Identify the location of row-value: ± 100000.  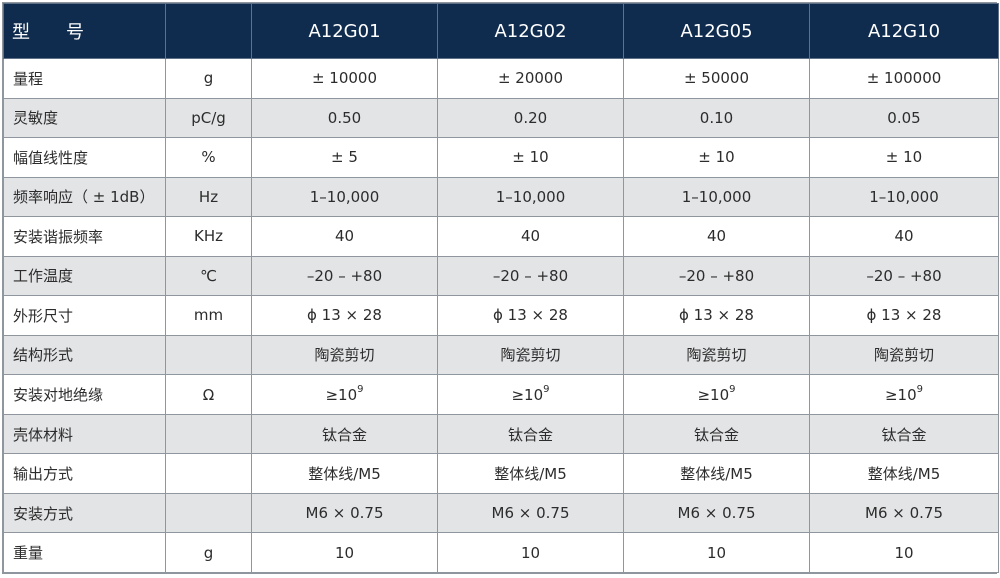
(904, 78).